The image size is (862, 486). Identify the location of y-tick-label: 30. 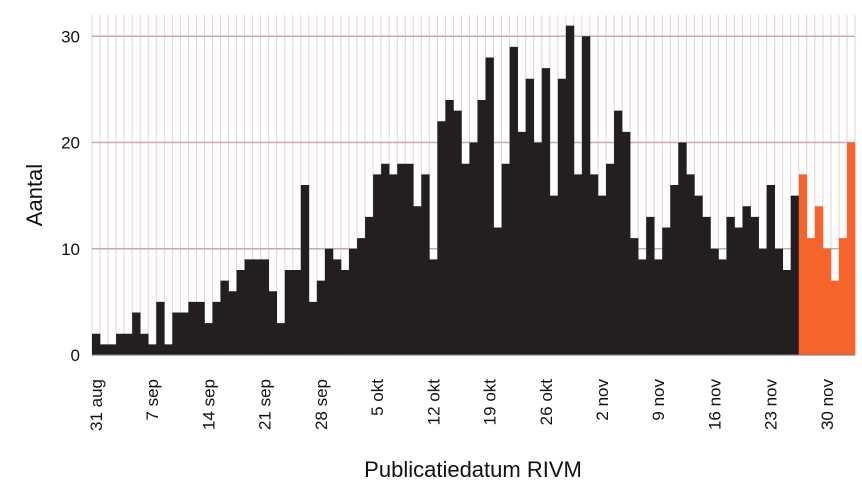
(70, 36).